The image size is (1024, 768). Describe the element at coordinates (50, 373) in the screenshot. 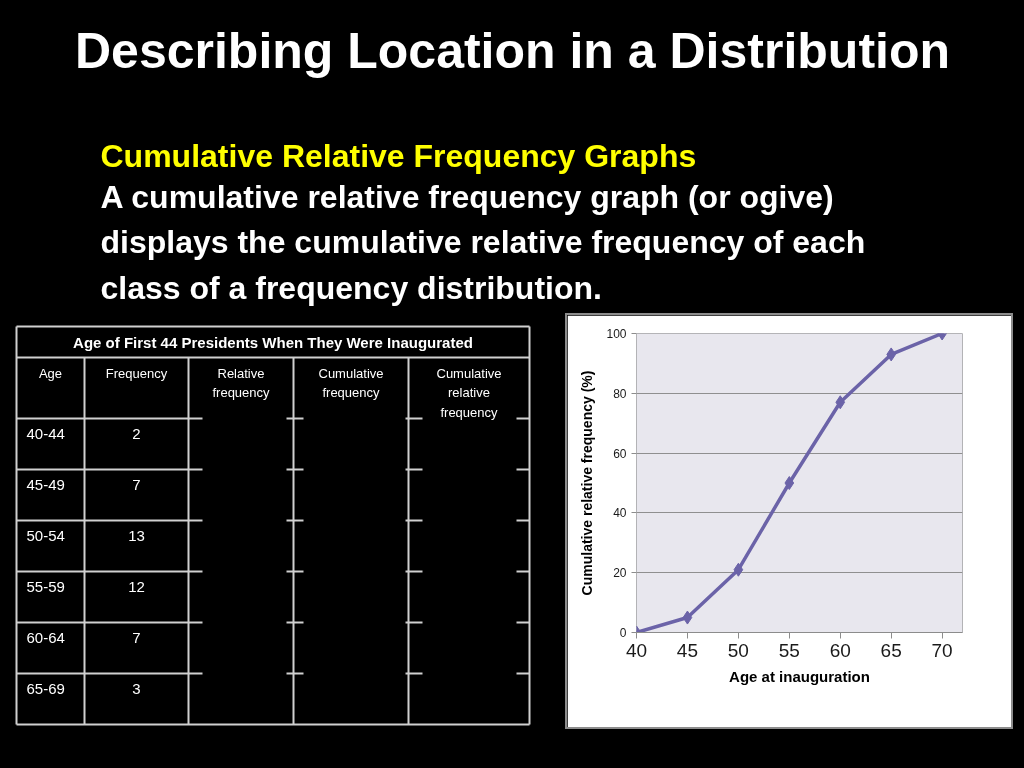

I see `text: Age` at that location.